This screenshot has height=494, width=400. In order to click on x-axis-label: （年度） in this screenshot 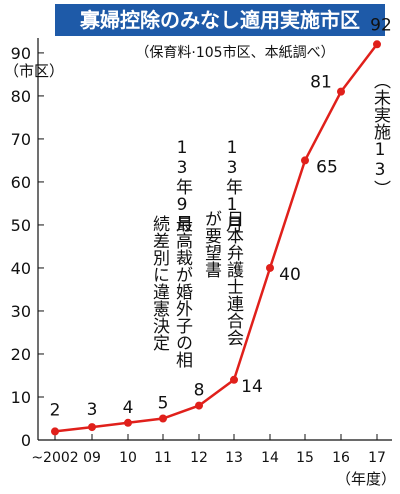, I will do `click(366, 479)`.